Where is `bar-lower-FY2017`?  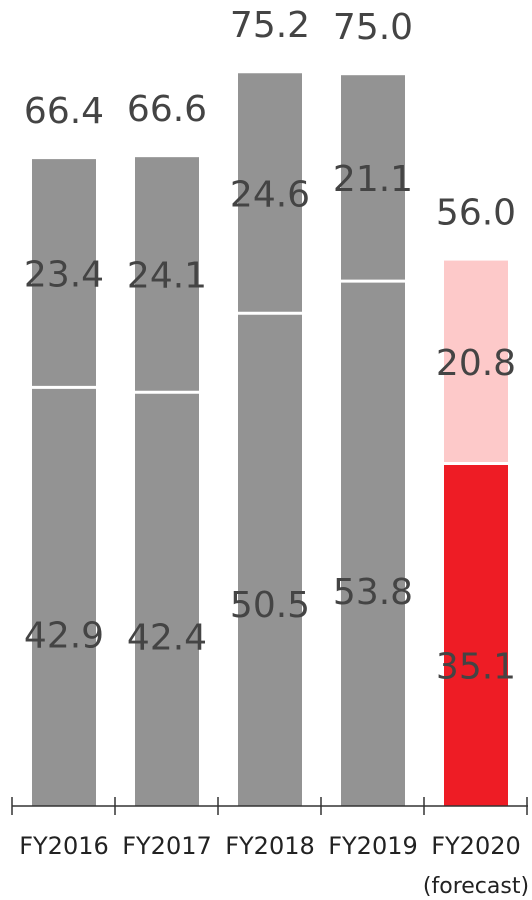 bar-lower-FY2017 is located at coordinates (167, 599).